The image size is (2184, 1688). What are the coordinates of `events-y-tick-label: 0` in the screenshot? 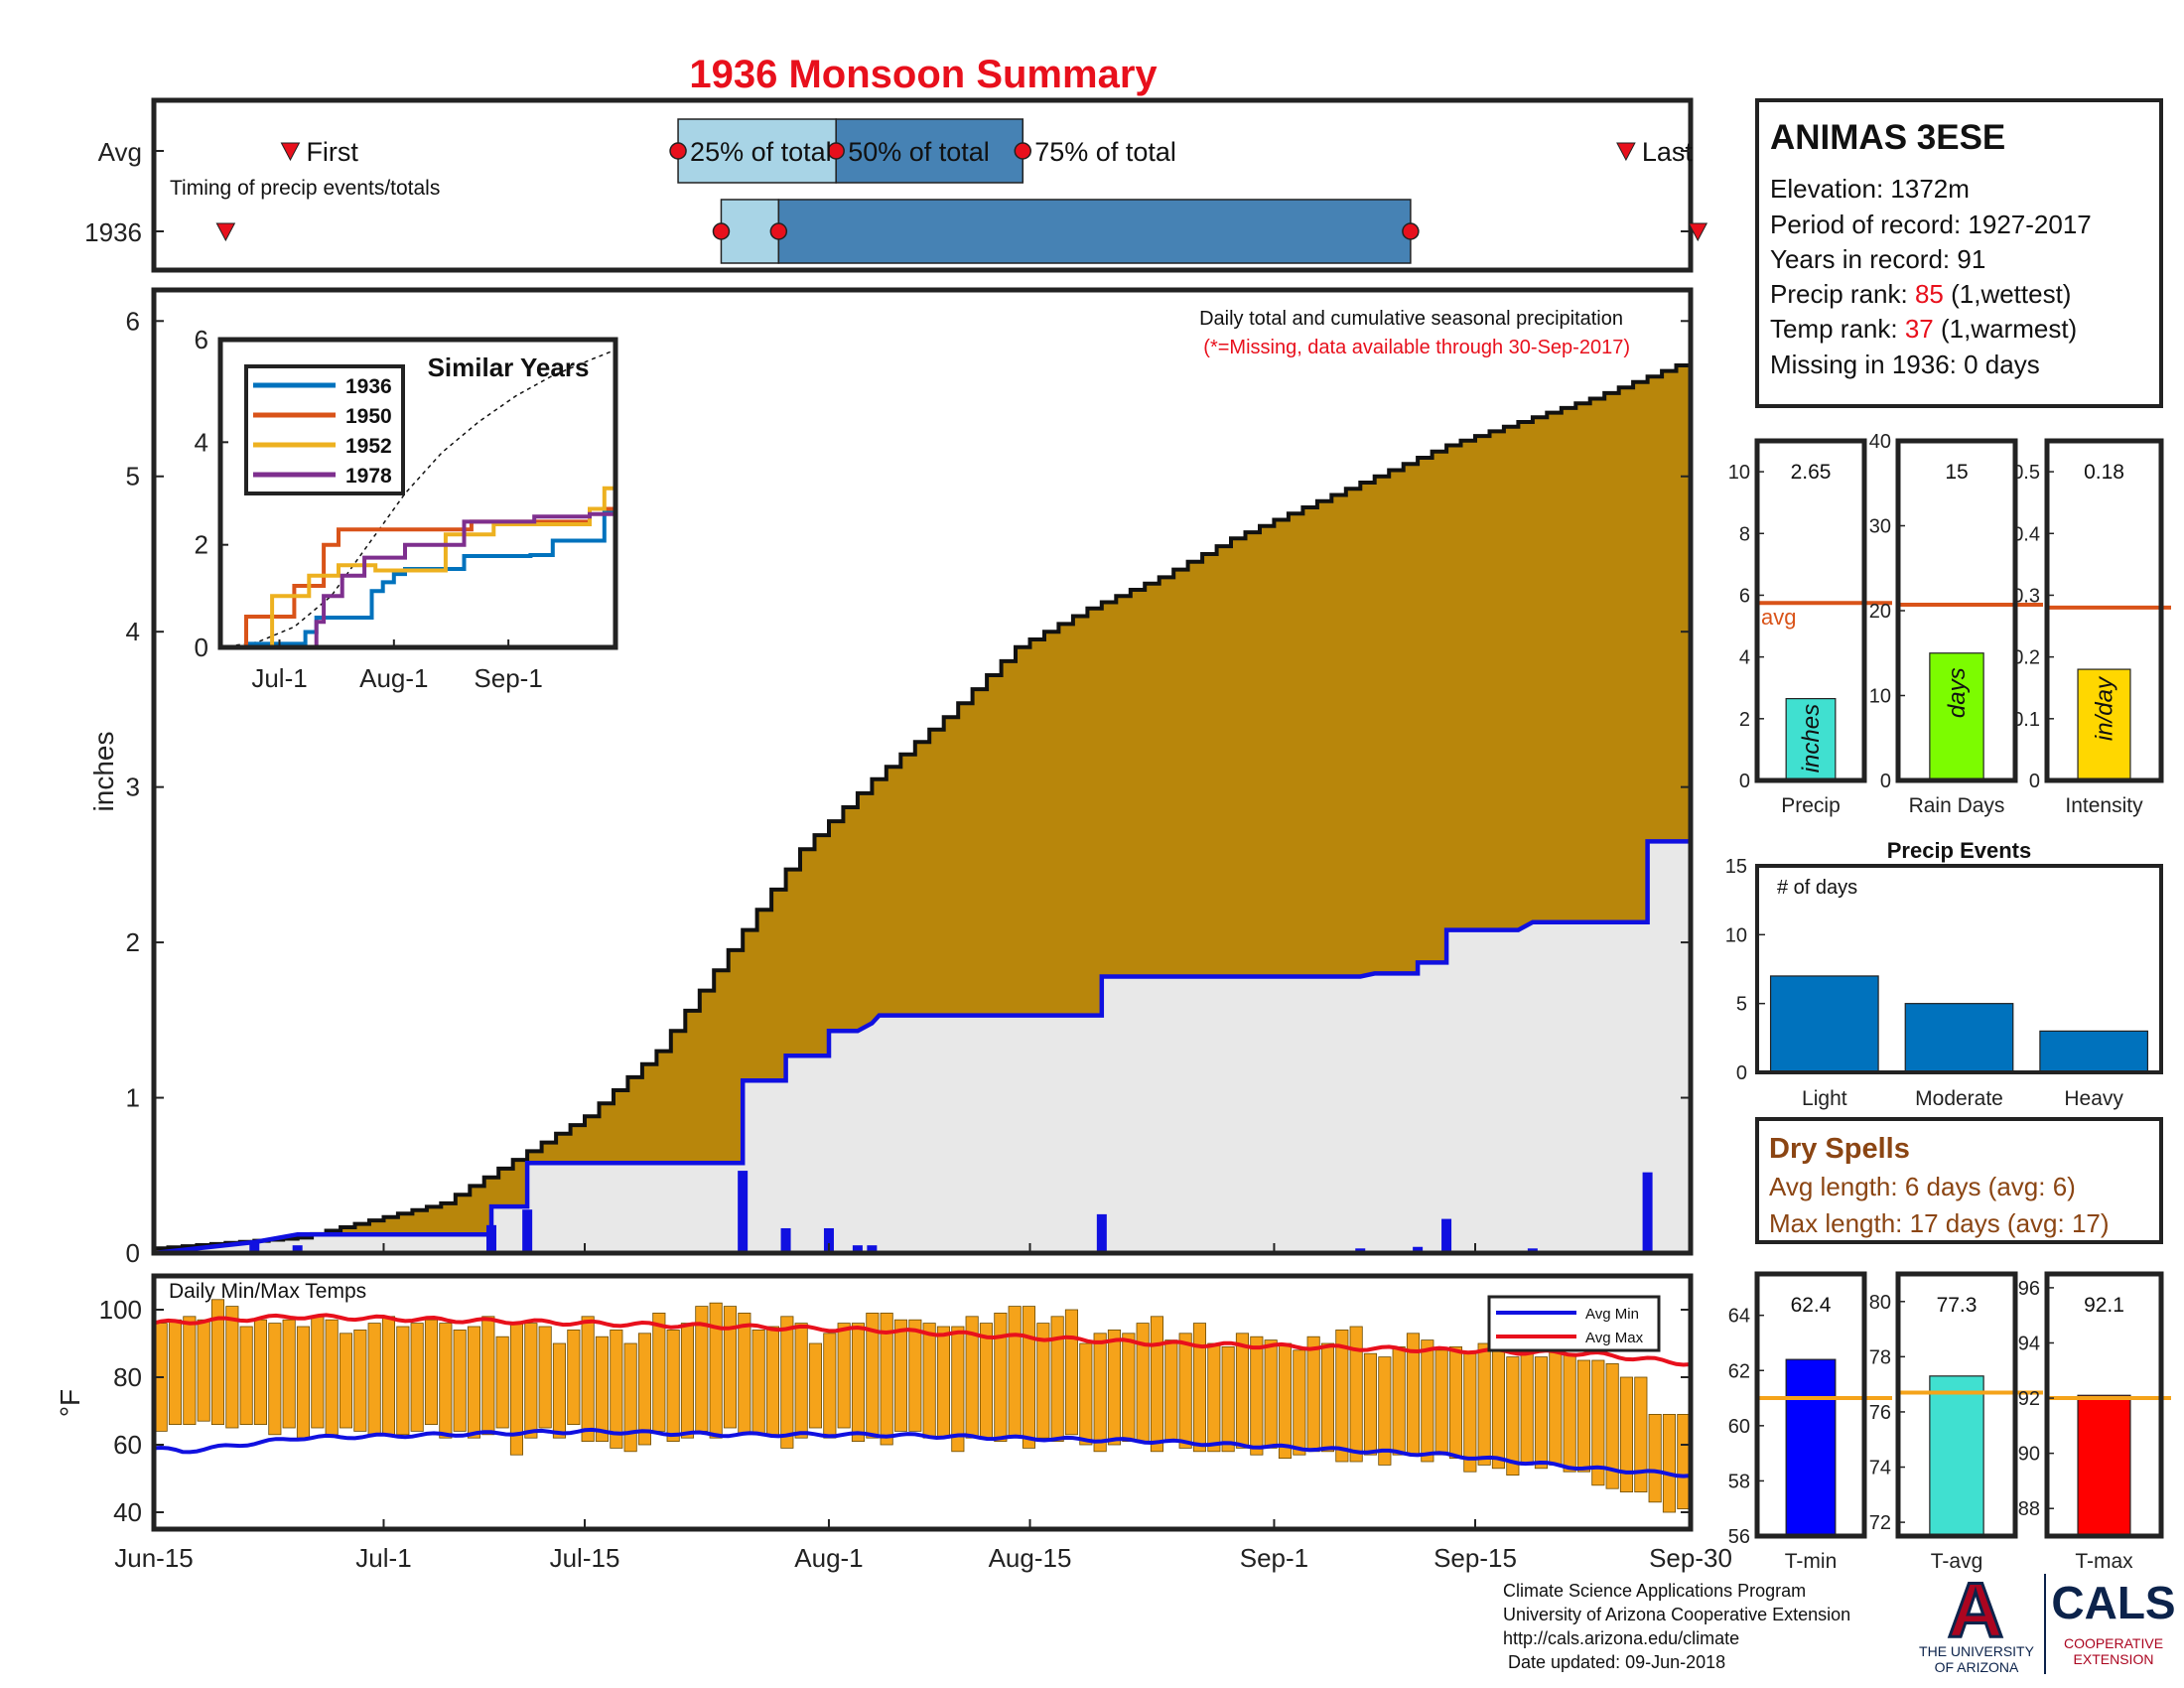 It's located at (1741, 1073).